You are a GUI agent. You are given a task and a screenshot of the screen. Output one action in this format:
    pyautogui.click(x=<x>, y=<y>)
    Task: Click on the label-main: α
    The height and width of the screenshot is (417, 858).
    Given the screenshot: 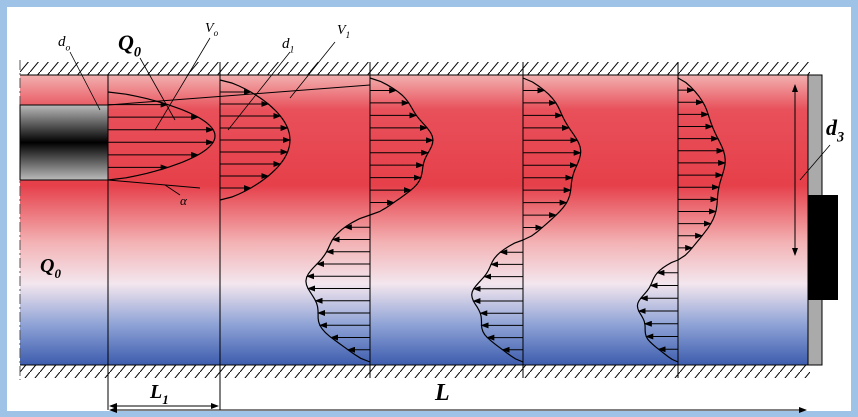 What is the action you would take?
    pyautogui.click(x=184, y=200)
    